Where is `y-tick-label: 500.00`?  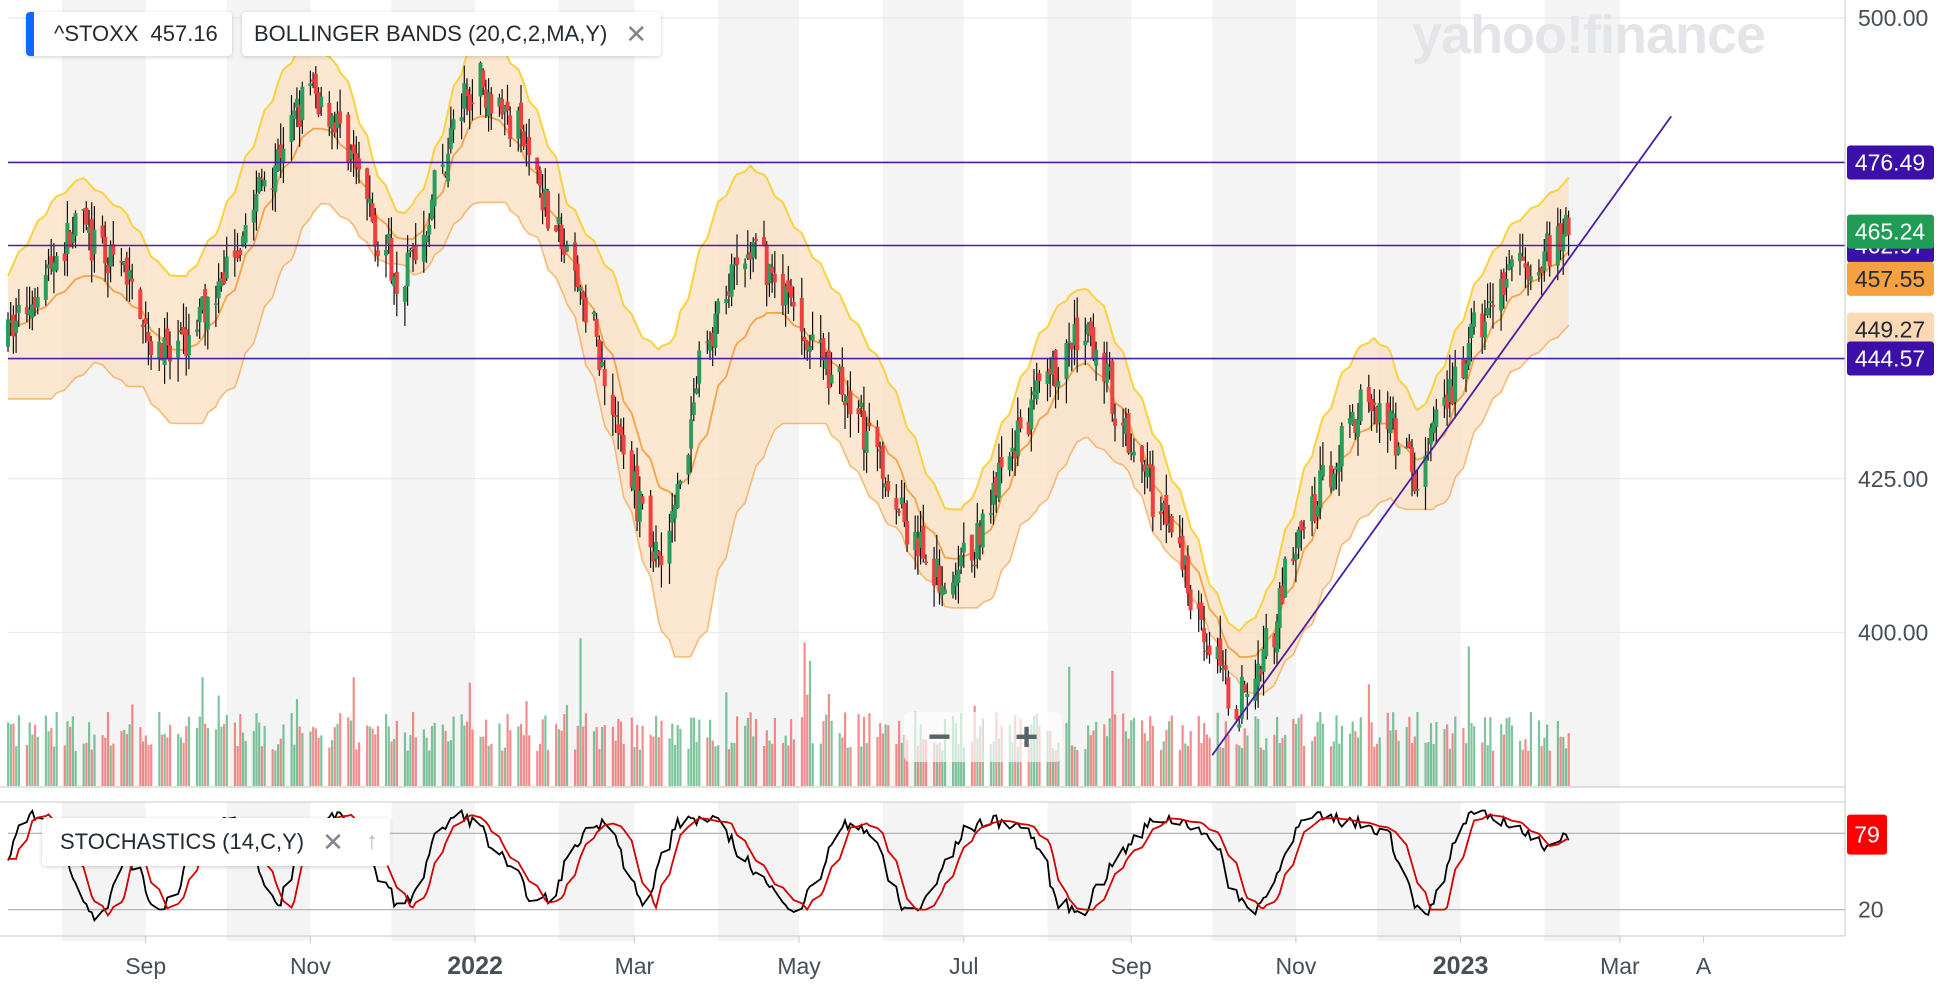
y-tick-label: 500.00 is located at coordinates (1893, 18).